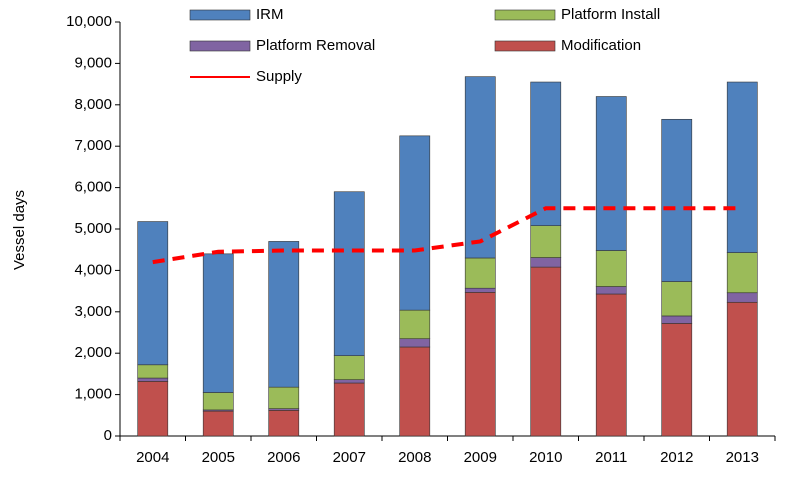 The height and width of the screenshot is (477, 787). I want to click on x-tick-label: 2004, so click(152, 457).